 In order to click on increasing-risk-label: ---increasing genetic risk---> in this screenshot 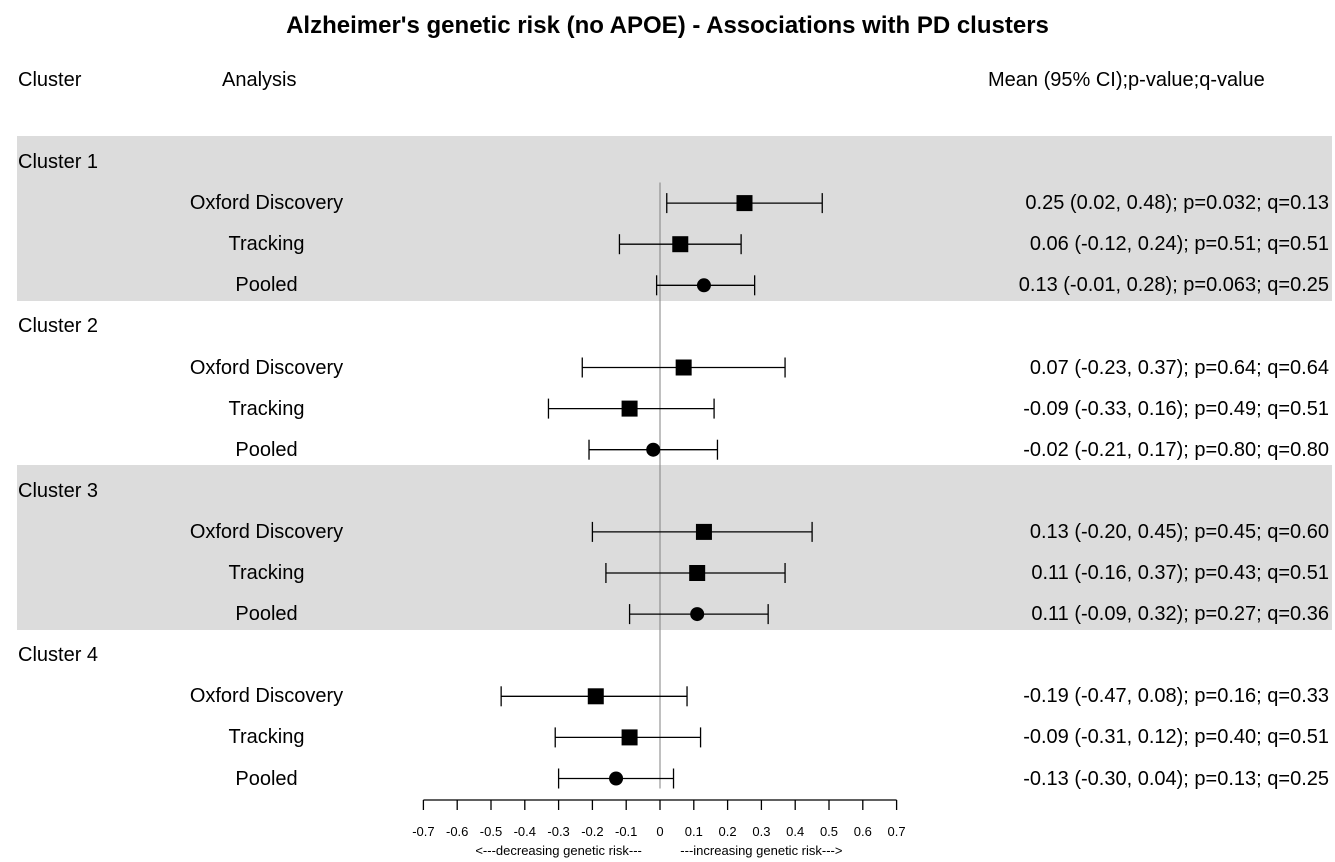, I will do `click(761, 850)`.